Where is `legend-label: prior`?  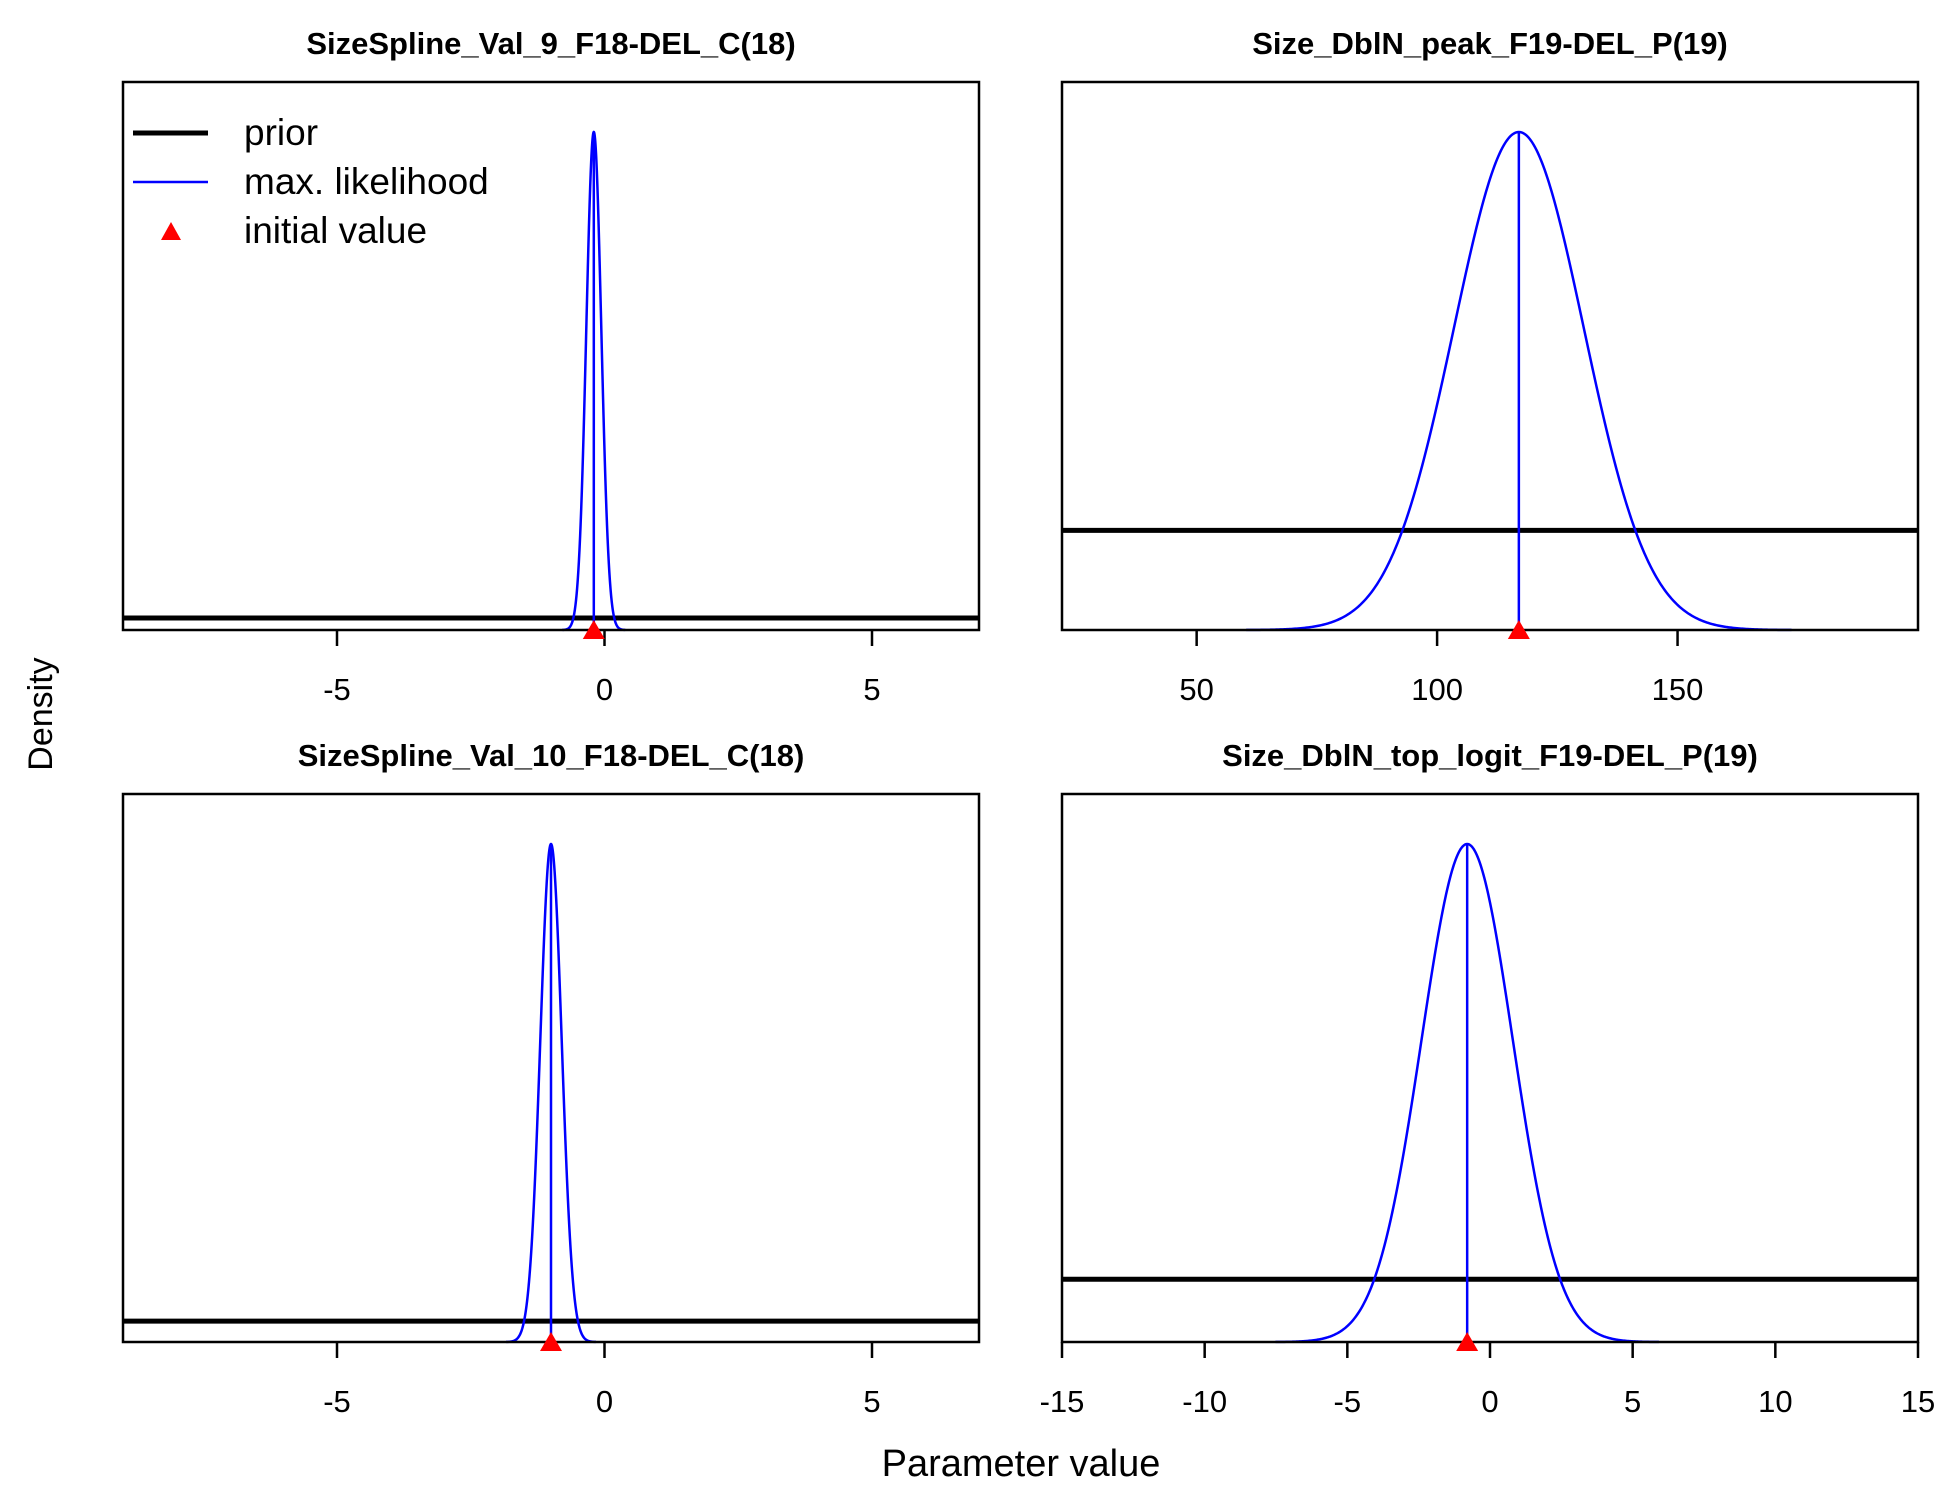 legend-label: prior is located at coordinates (281, 132).